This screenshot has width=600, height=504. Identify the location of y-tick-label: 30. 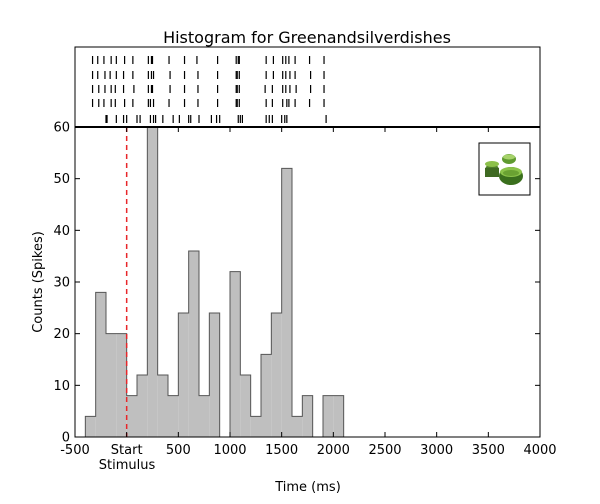
(61, 283).